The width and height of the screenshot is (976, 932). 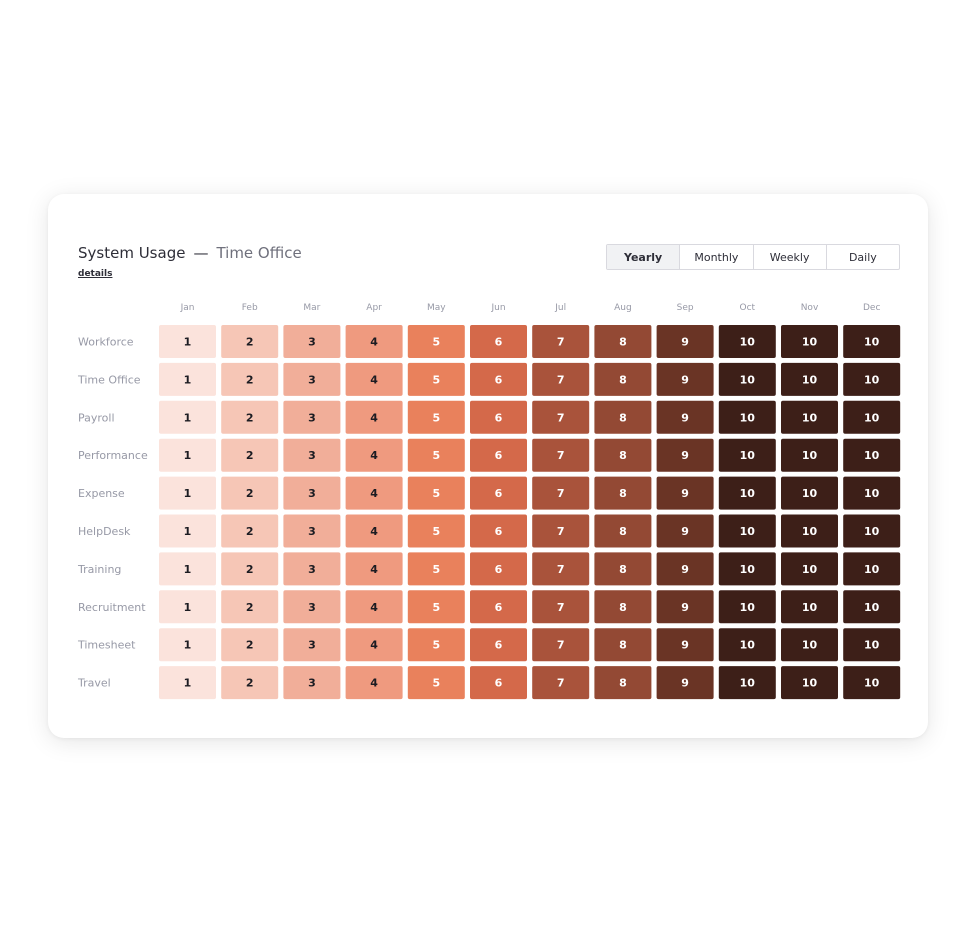 I want to click on period-daily-button: Daily, so click(x=862, y=257).